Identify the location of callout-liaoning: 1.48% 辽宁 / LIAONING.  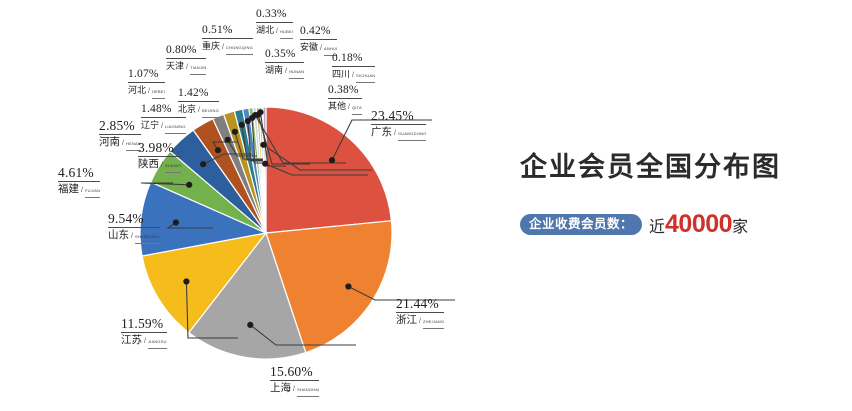
(163, 118).